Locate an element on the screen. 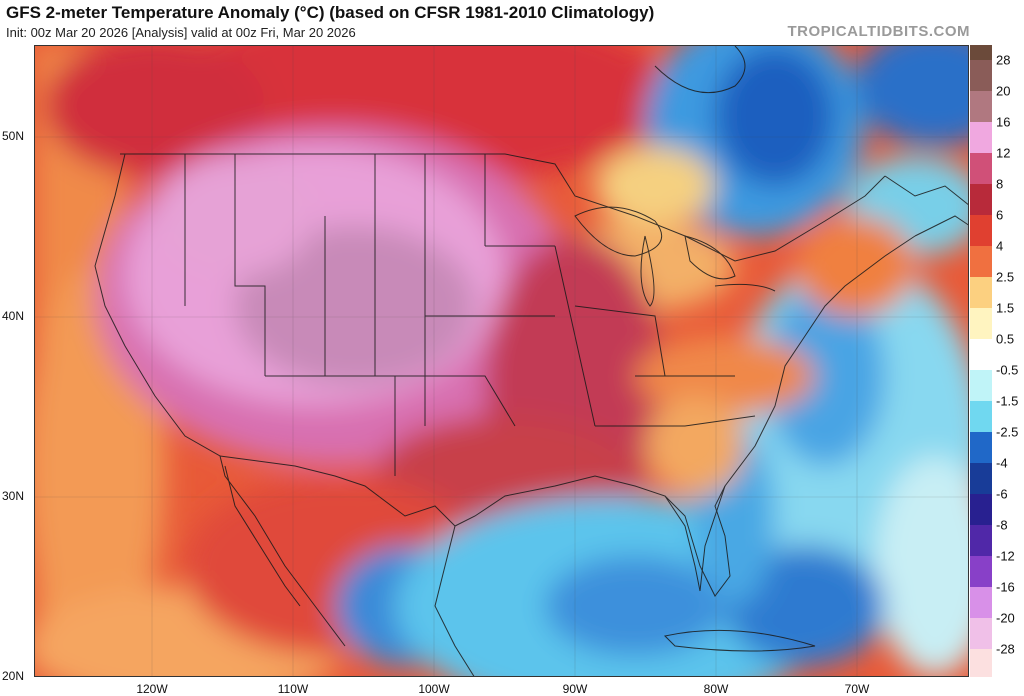 The height and width of the screenshot is (696, 1024). colorbar-label: 2.5 is located at coordinates (1005, 277).